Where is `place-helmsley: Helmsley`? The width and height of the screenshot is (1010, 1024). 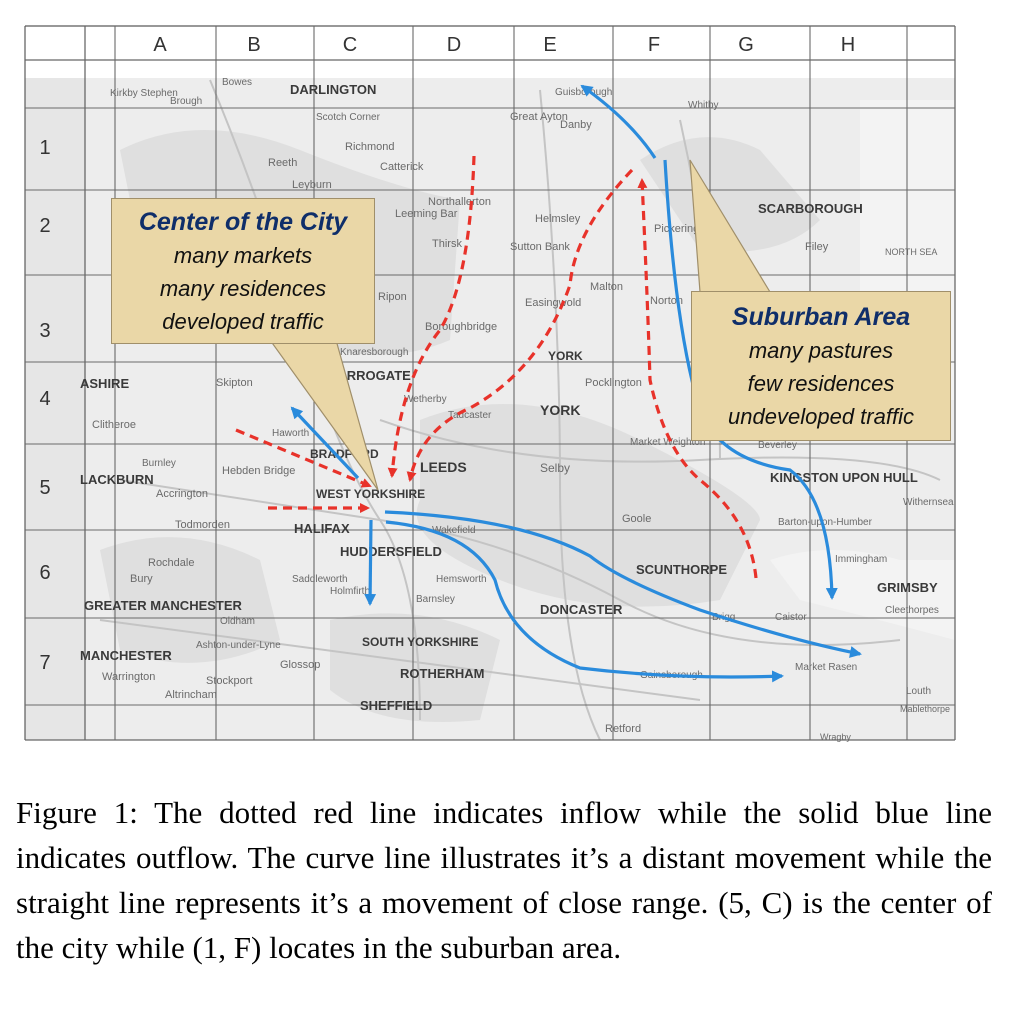 place-helmsley: Helmsley is located at coordinates (558, 219).